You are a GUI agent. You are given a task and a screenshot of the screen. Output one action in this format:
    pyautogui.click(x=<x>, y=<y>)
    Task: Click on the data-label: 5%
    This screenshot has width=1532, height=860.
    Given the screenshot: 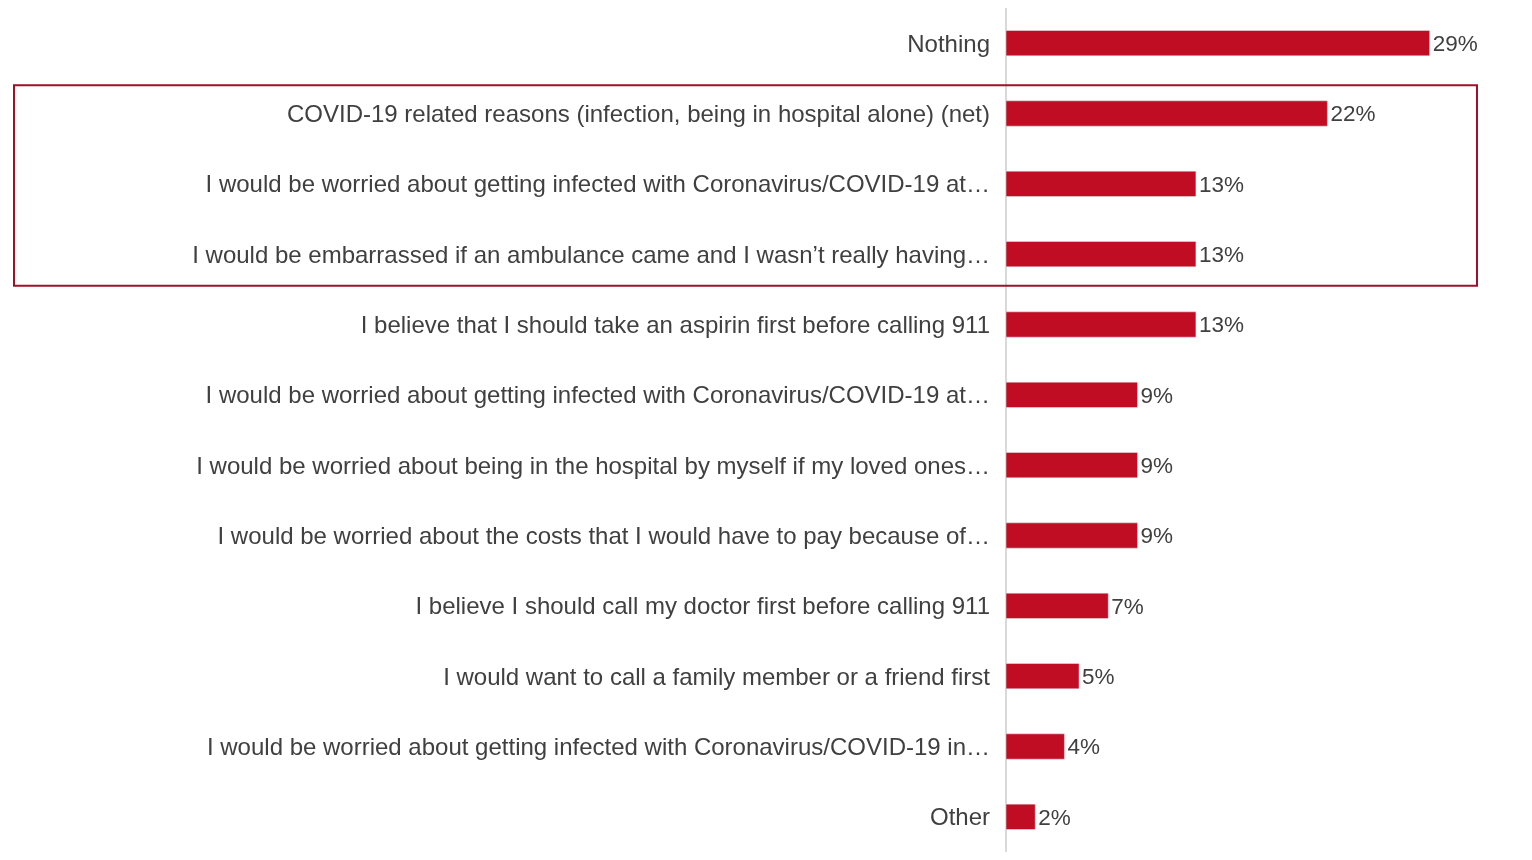 What is the action you would take?
    pyautogui.click(x=1098, y=677)
    